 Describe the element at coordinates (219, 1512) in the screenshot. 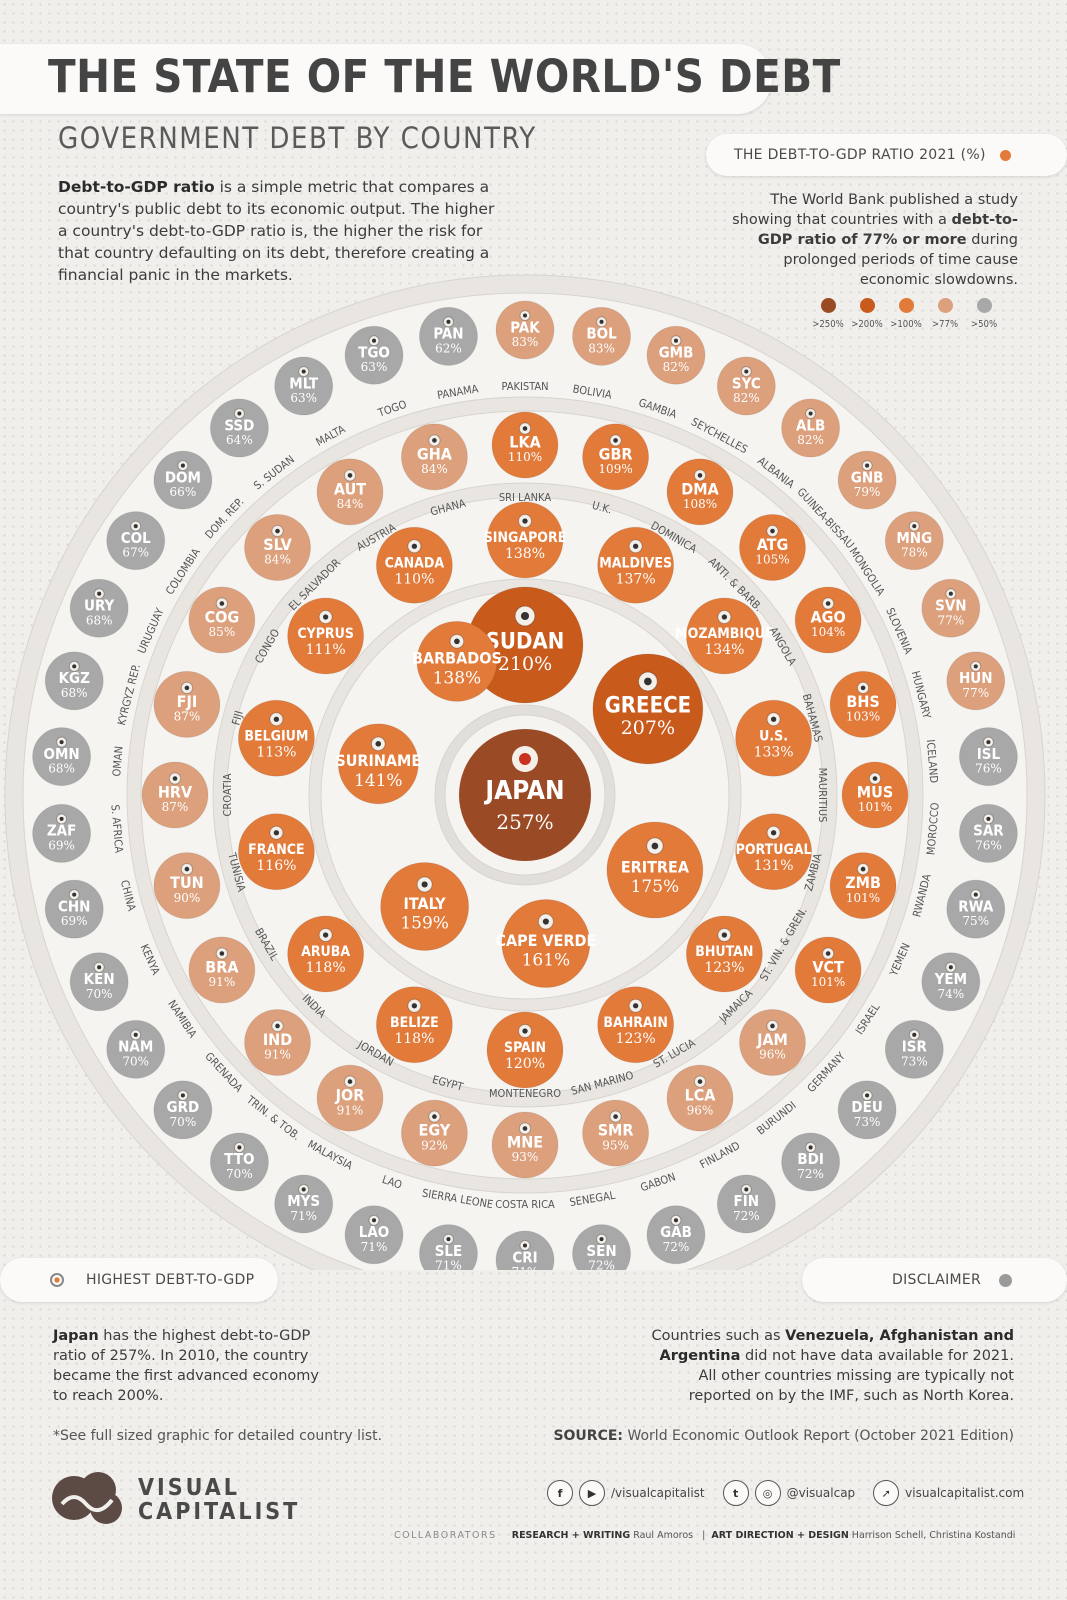

I see `logo-line2: CAPITALIST` at that location.